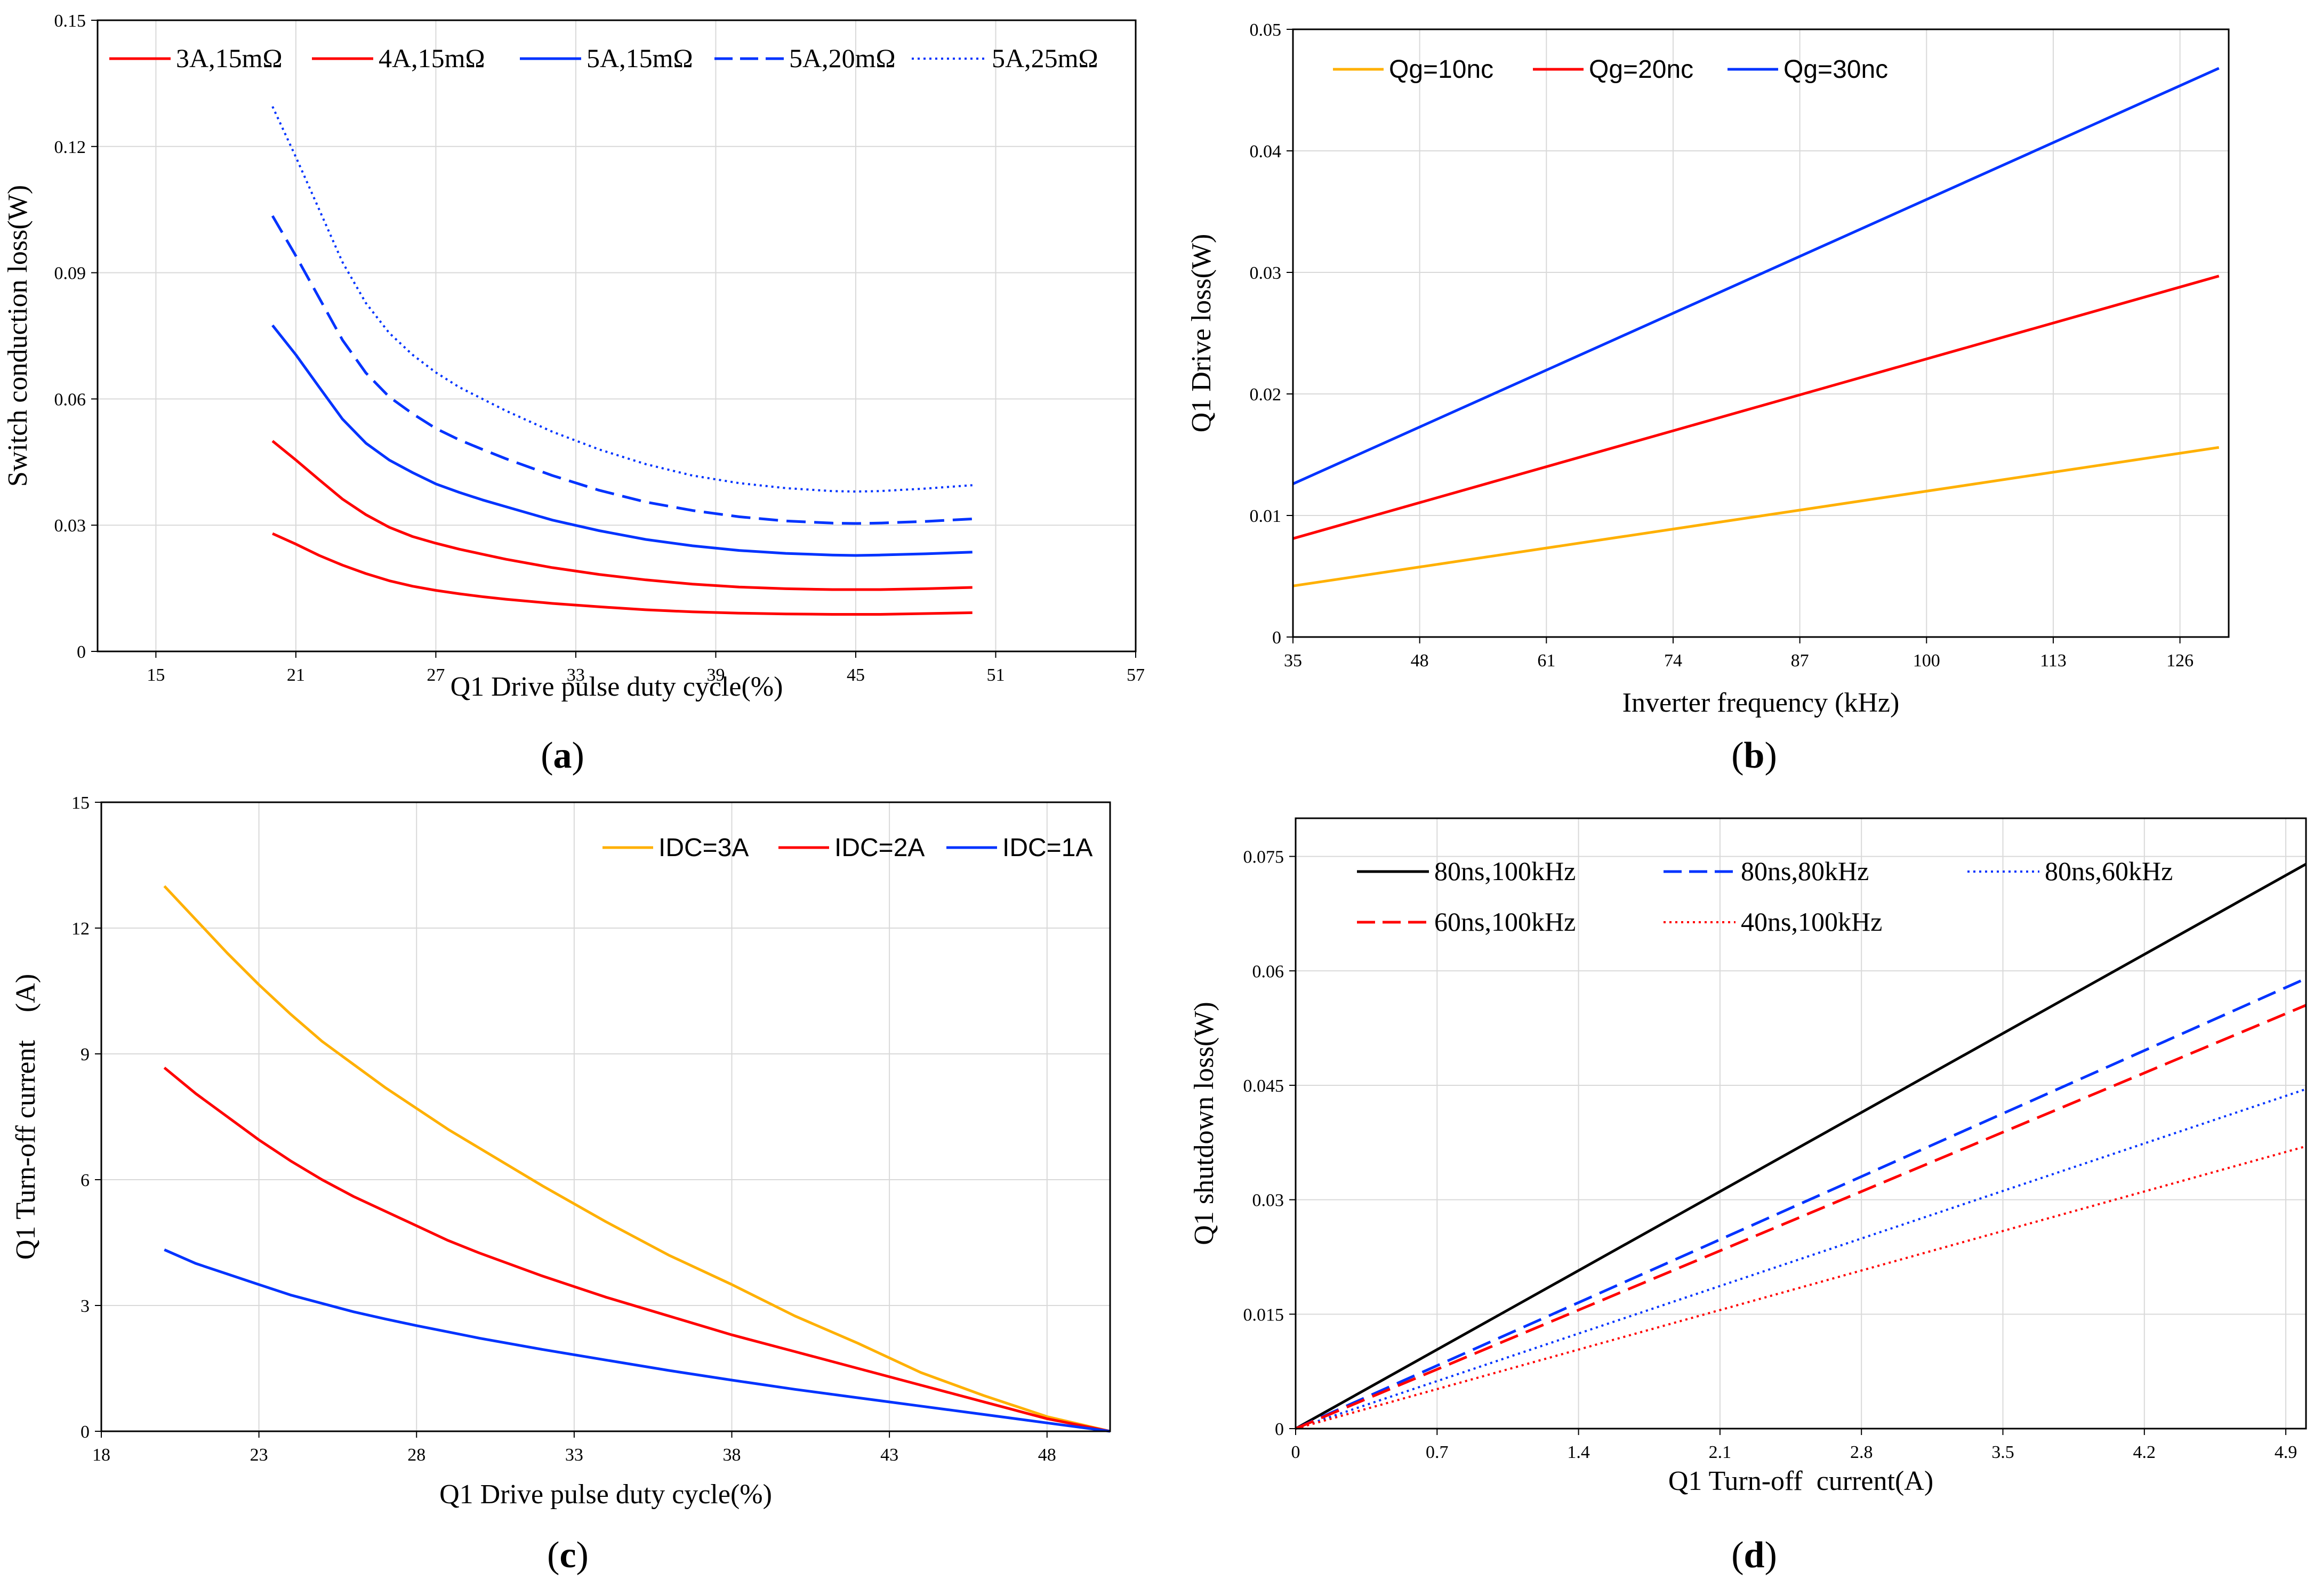 The image size is (2322, 1596). Describe the element at coordinates (2286, 1452) in the screenshot. I see `x-tick-label: 4.9` at that location.